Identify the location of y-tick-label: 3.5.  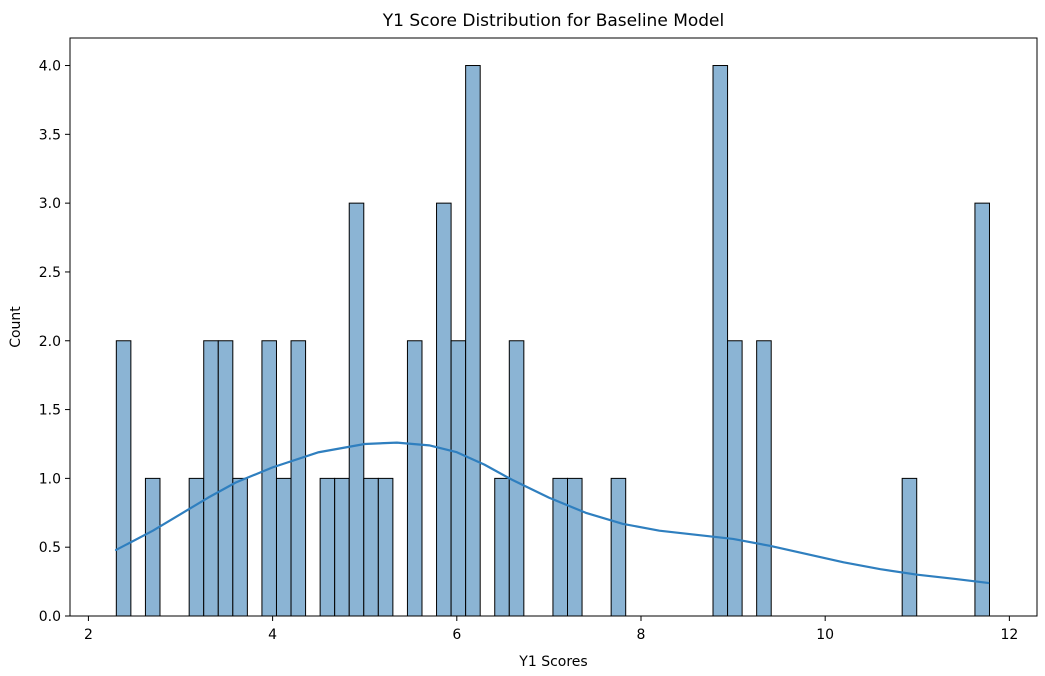
(50, 135).